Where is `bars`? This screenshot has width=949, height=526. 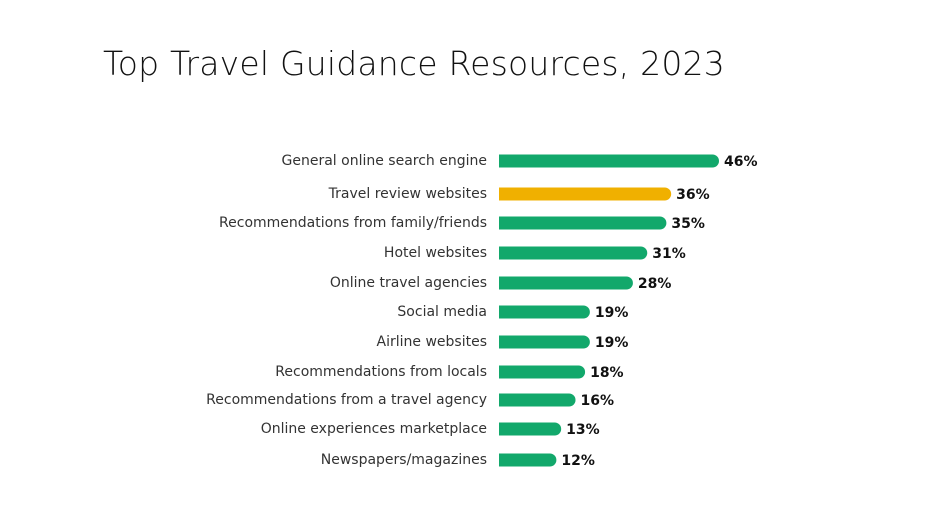
bars is located at coordinates (609, 310).